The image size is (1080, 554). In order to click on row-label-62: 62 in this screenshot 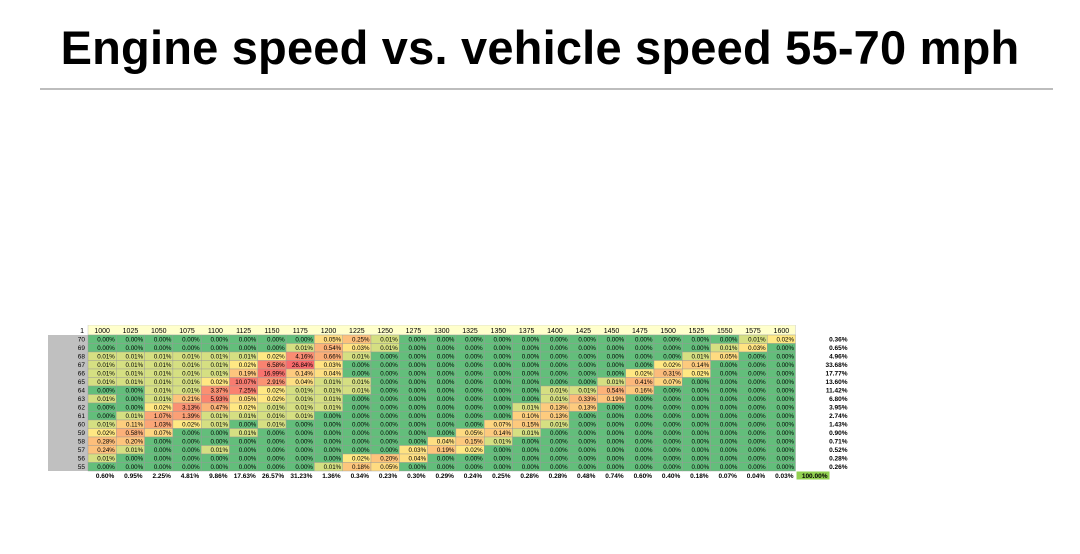, I will do `click(82, 408)`.